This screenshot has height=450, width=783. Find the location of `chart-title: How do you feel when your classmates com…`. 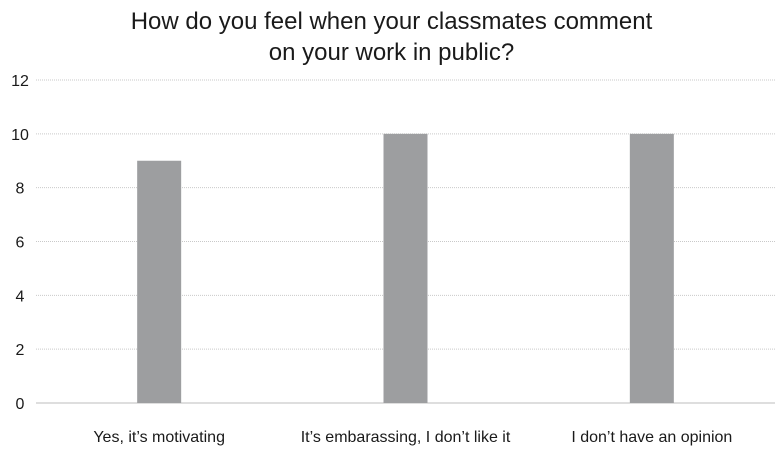

chart-title: How do you feel when your classmates com… is located at coordinates (391, 37).